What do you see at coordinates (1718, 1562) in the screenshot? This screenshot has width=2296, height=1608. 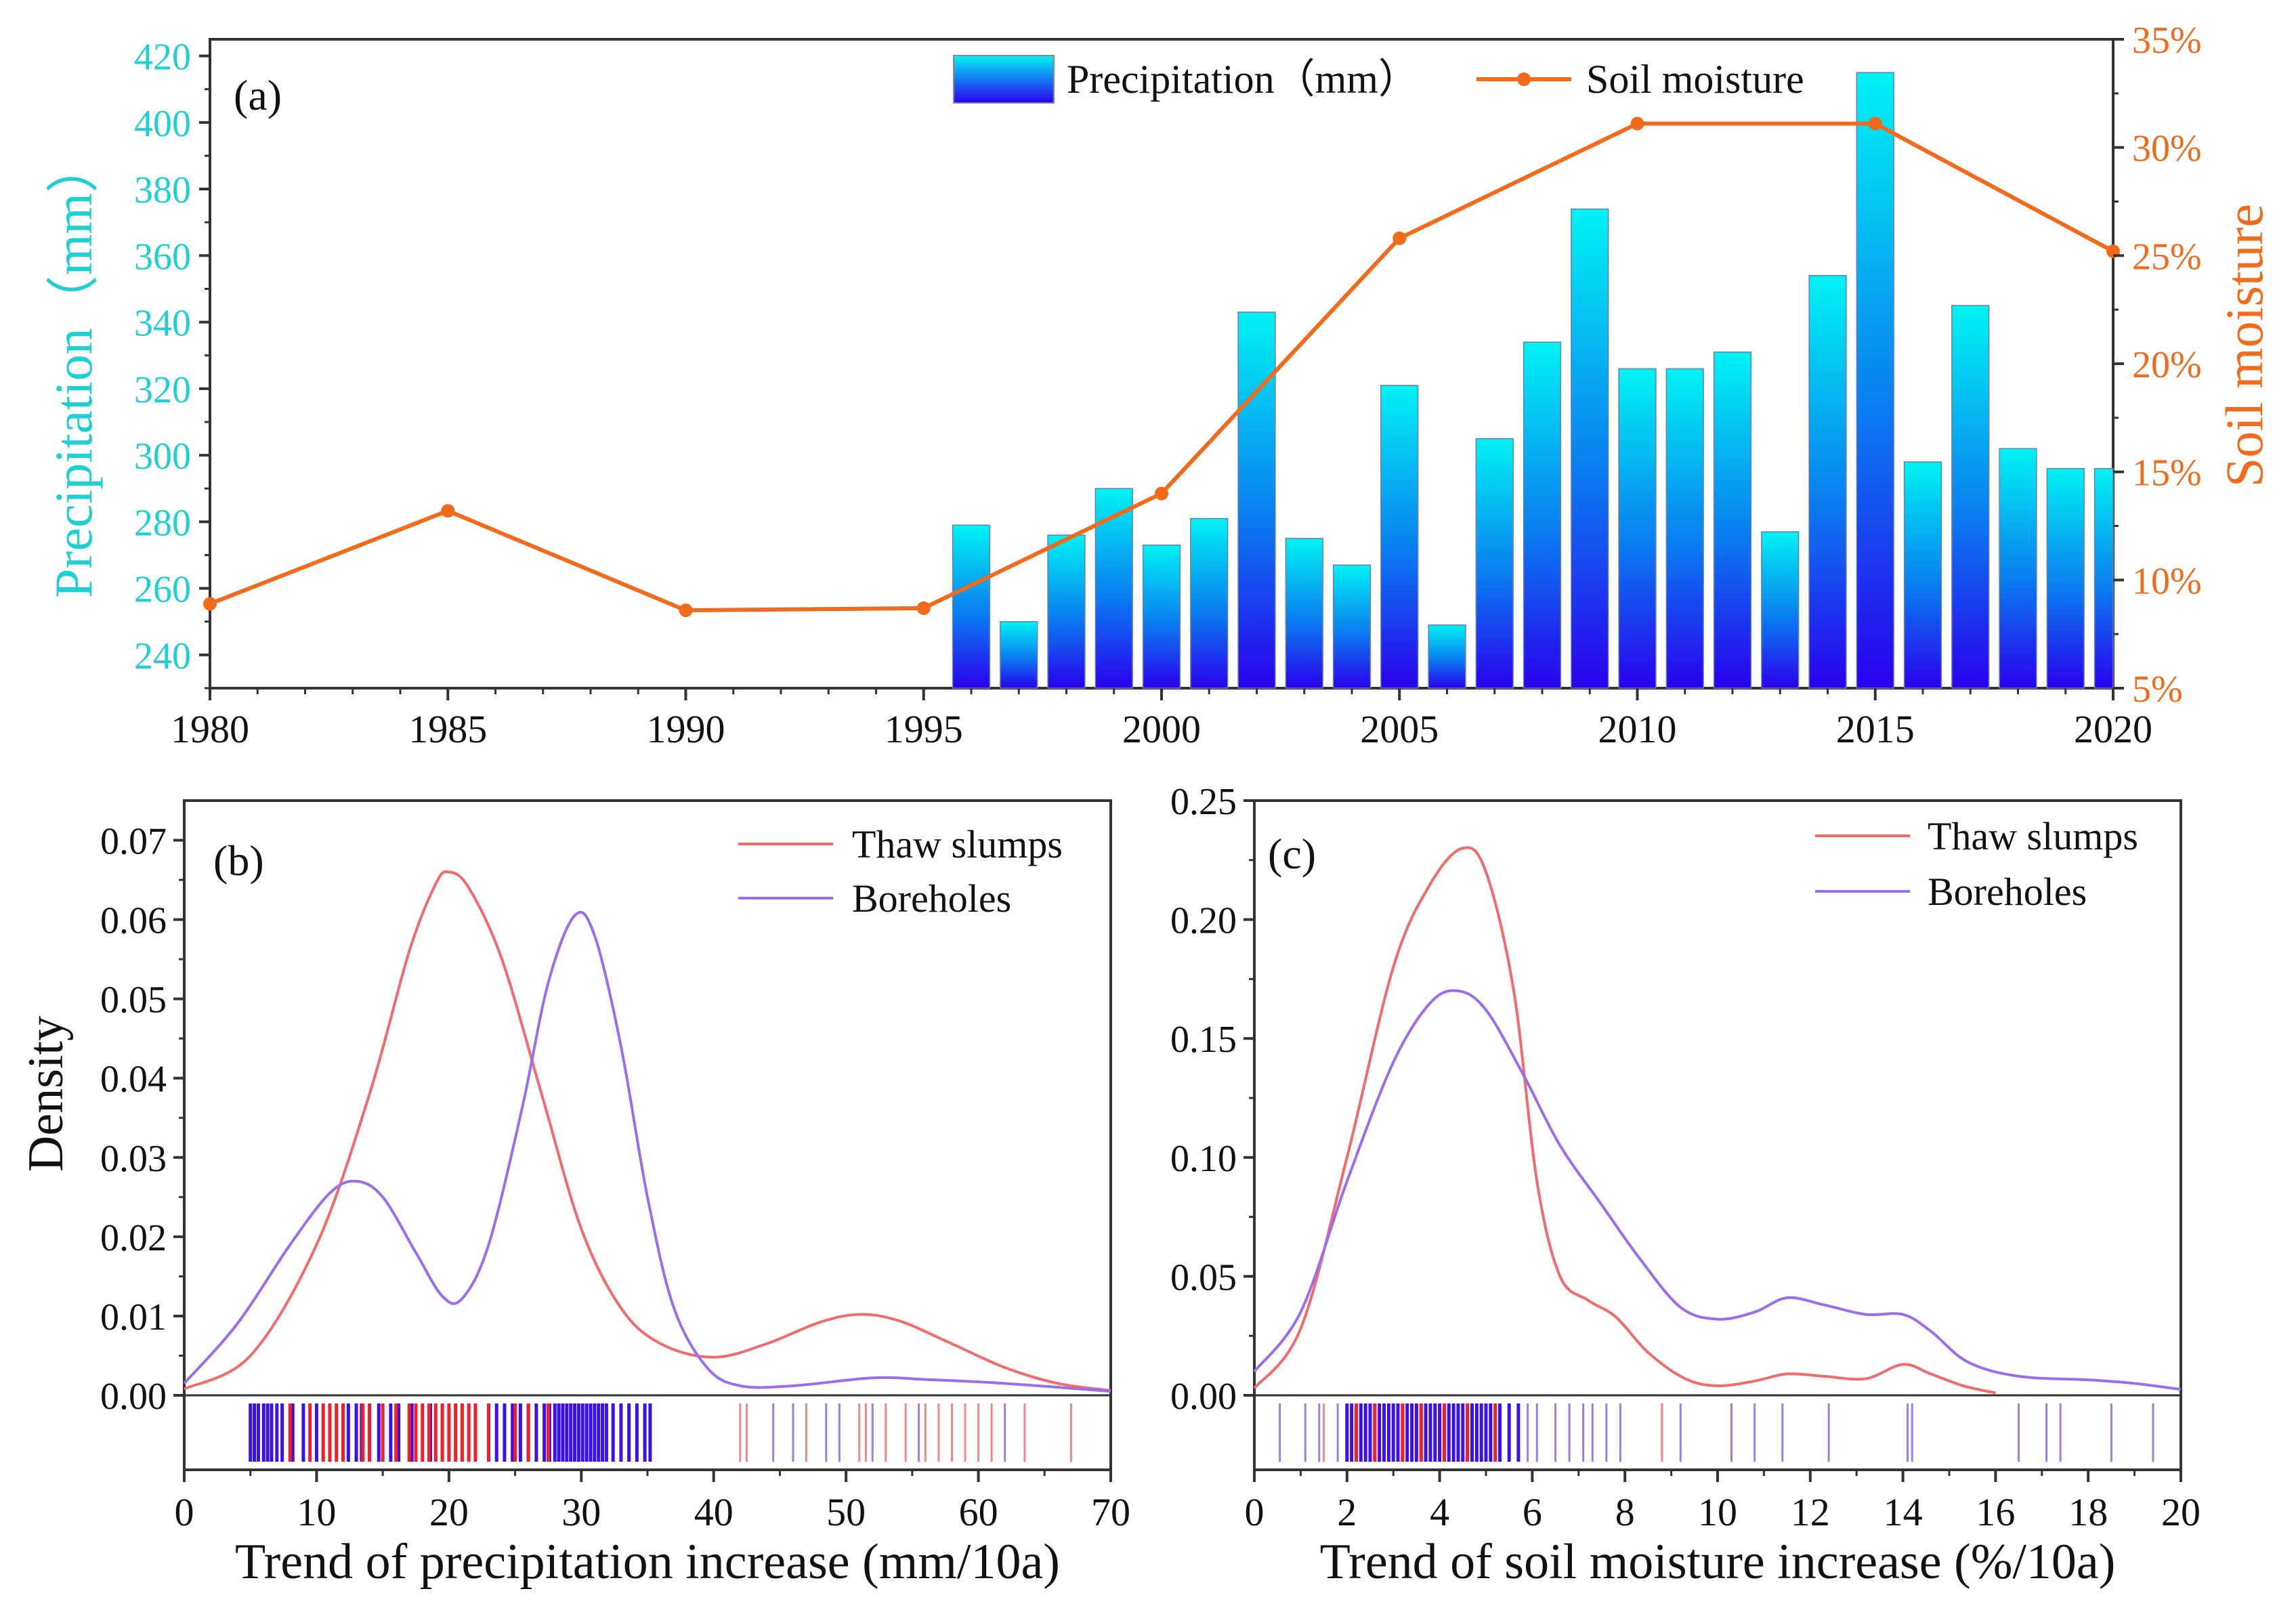 I see `x-axis-label-c: Trend of soil moisture increase (%/10a)` at bounding box center [1718, 1562].